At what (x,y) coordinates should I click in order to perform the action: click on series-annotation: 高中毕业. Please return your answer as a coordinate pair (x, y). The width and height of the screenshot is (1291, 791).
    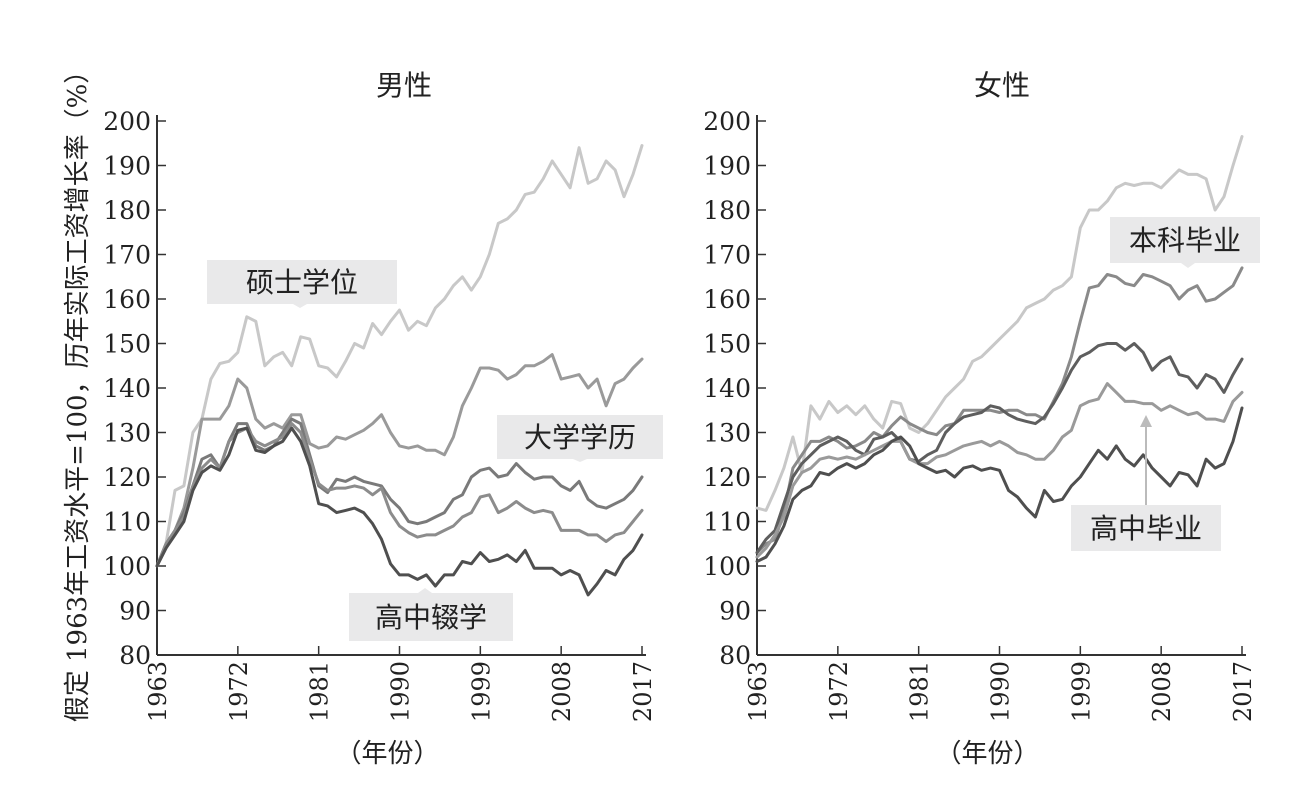
    Looking at the image, I should click on (1146, 483).